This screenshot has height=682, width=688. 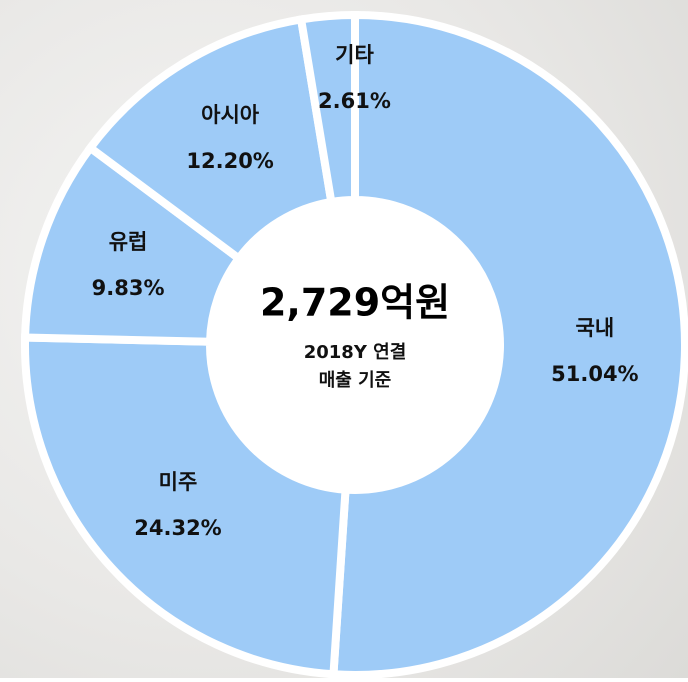 What do you see at coordinates (354, 101) in the screenshot?
I see `slice-value-label: 2.61%` at bounding box center [354, 101].